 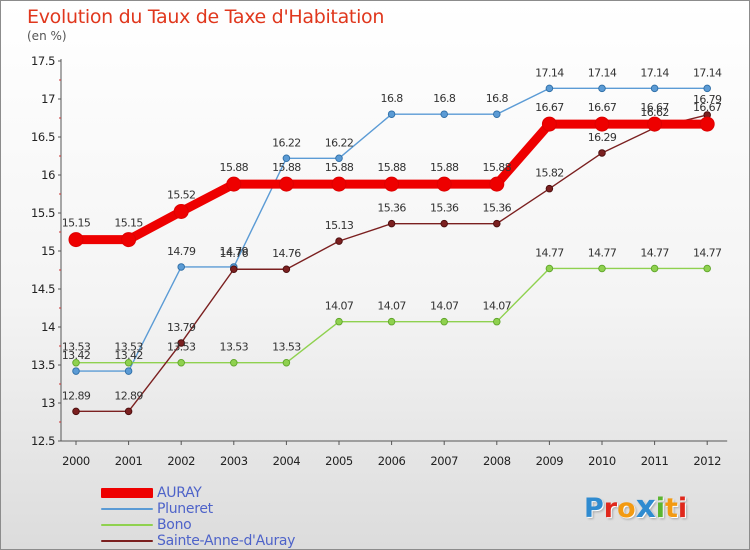 What do you see at coordinates (48, 251) in the screenshot?
I see `y-tick-label: 15` at bounding box center [48, 251].